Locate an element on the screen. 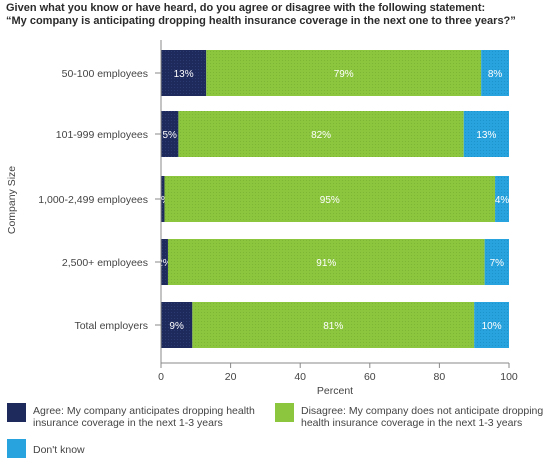 This screenshot has height=467, width=549. data-label: 8% is located at coordinates (495, 74).